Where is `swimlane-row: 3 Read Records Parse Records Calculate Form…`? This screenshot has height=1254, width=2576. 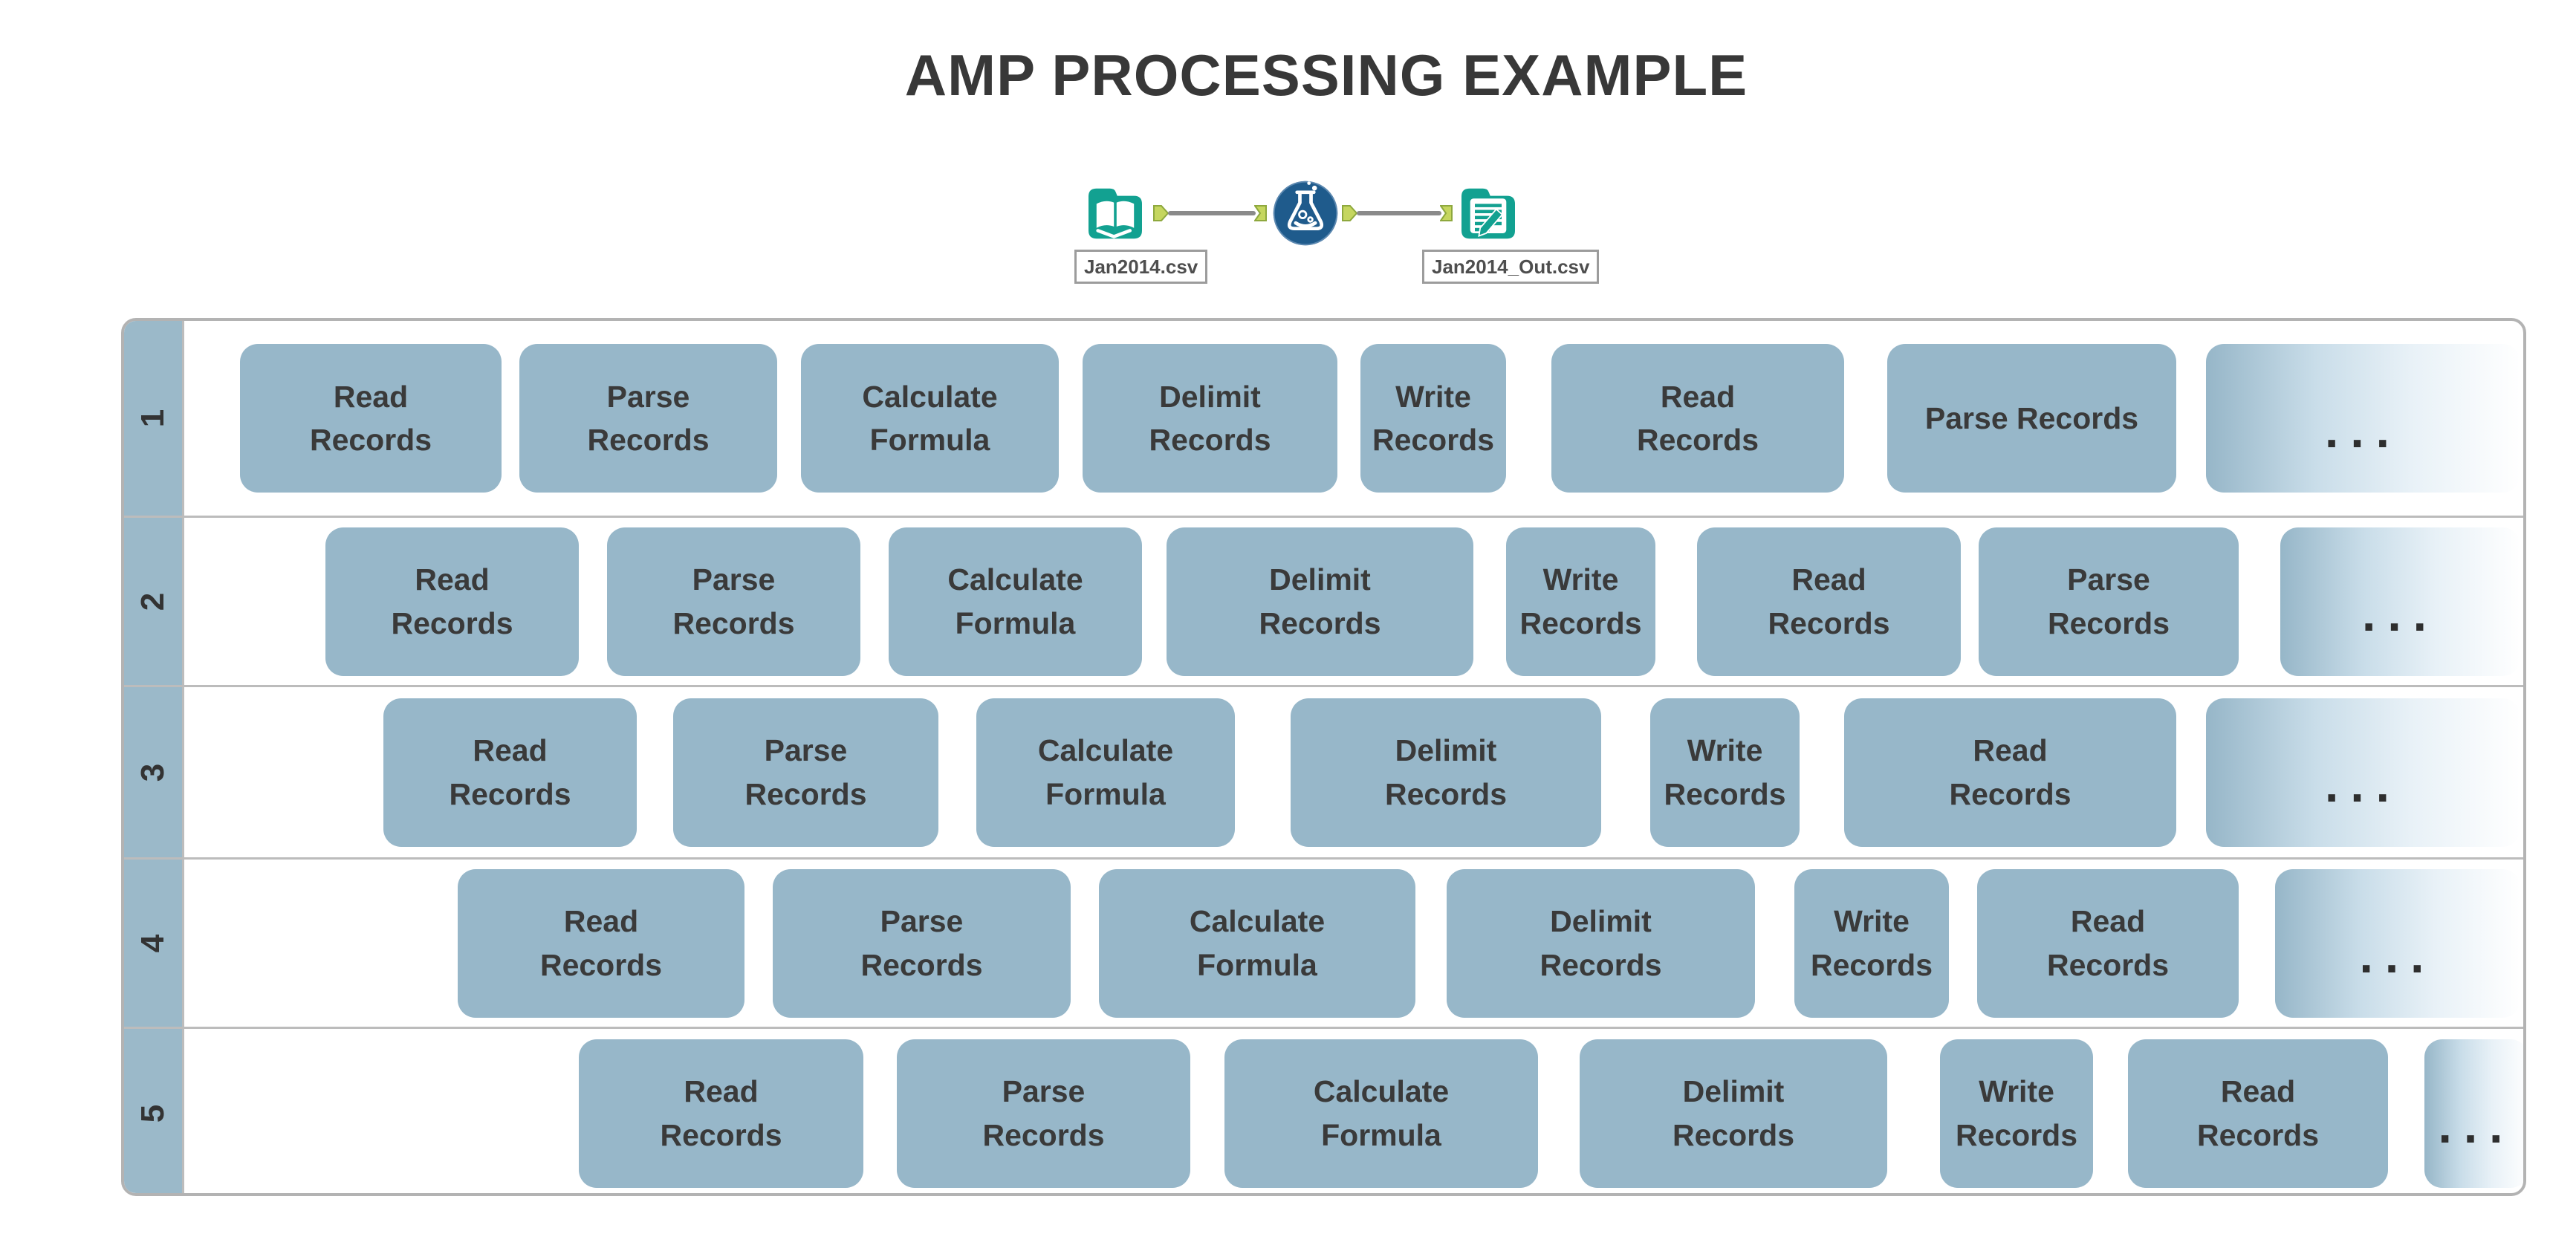 swimlane-row: 3 Read Records Parse Records Calculate Form… is located at coordinates (1323, 773).